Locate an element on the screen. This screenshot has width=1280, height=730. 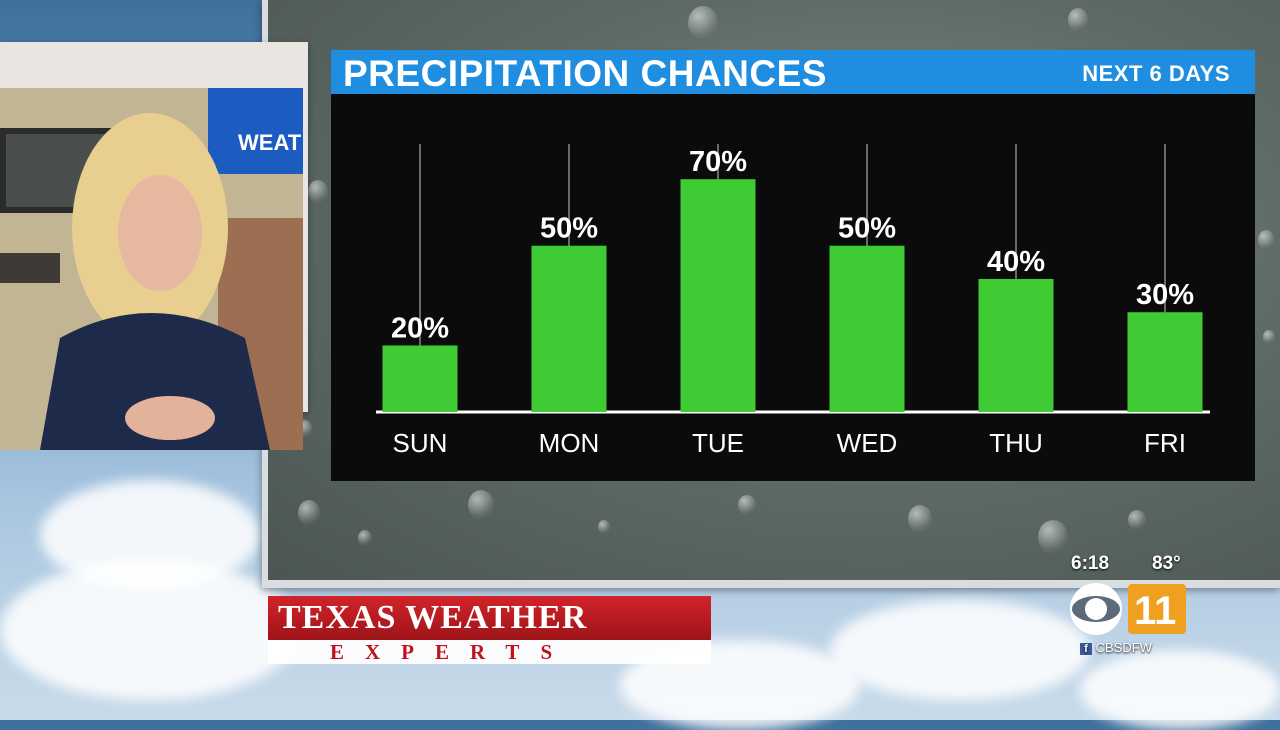
bar-sun is located at coordinates (420, 378).